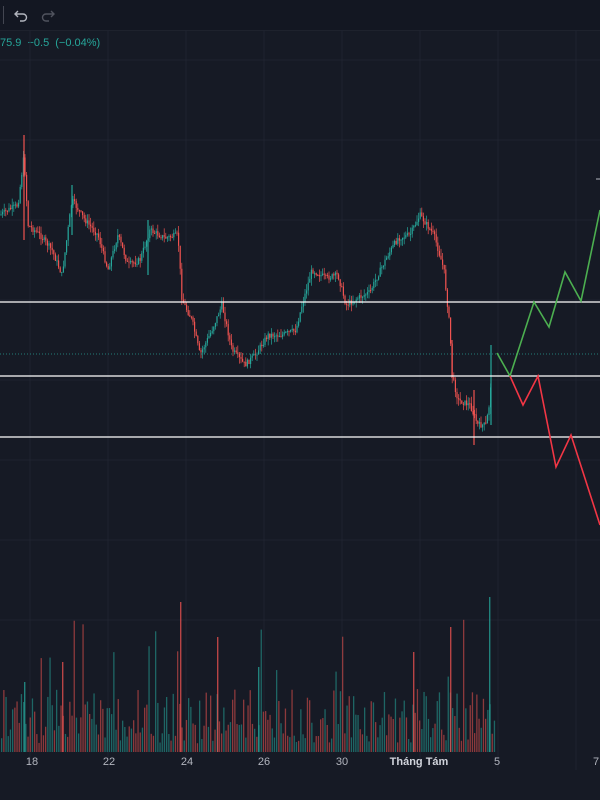  What do you see at coordinates (497, 762) in the screenshot?
I see `time-axis-label: 5` at bounding box center [497, 762].